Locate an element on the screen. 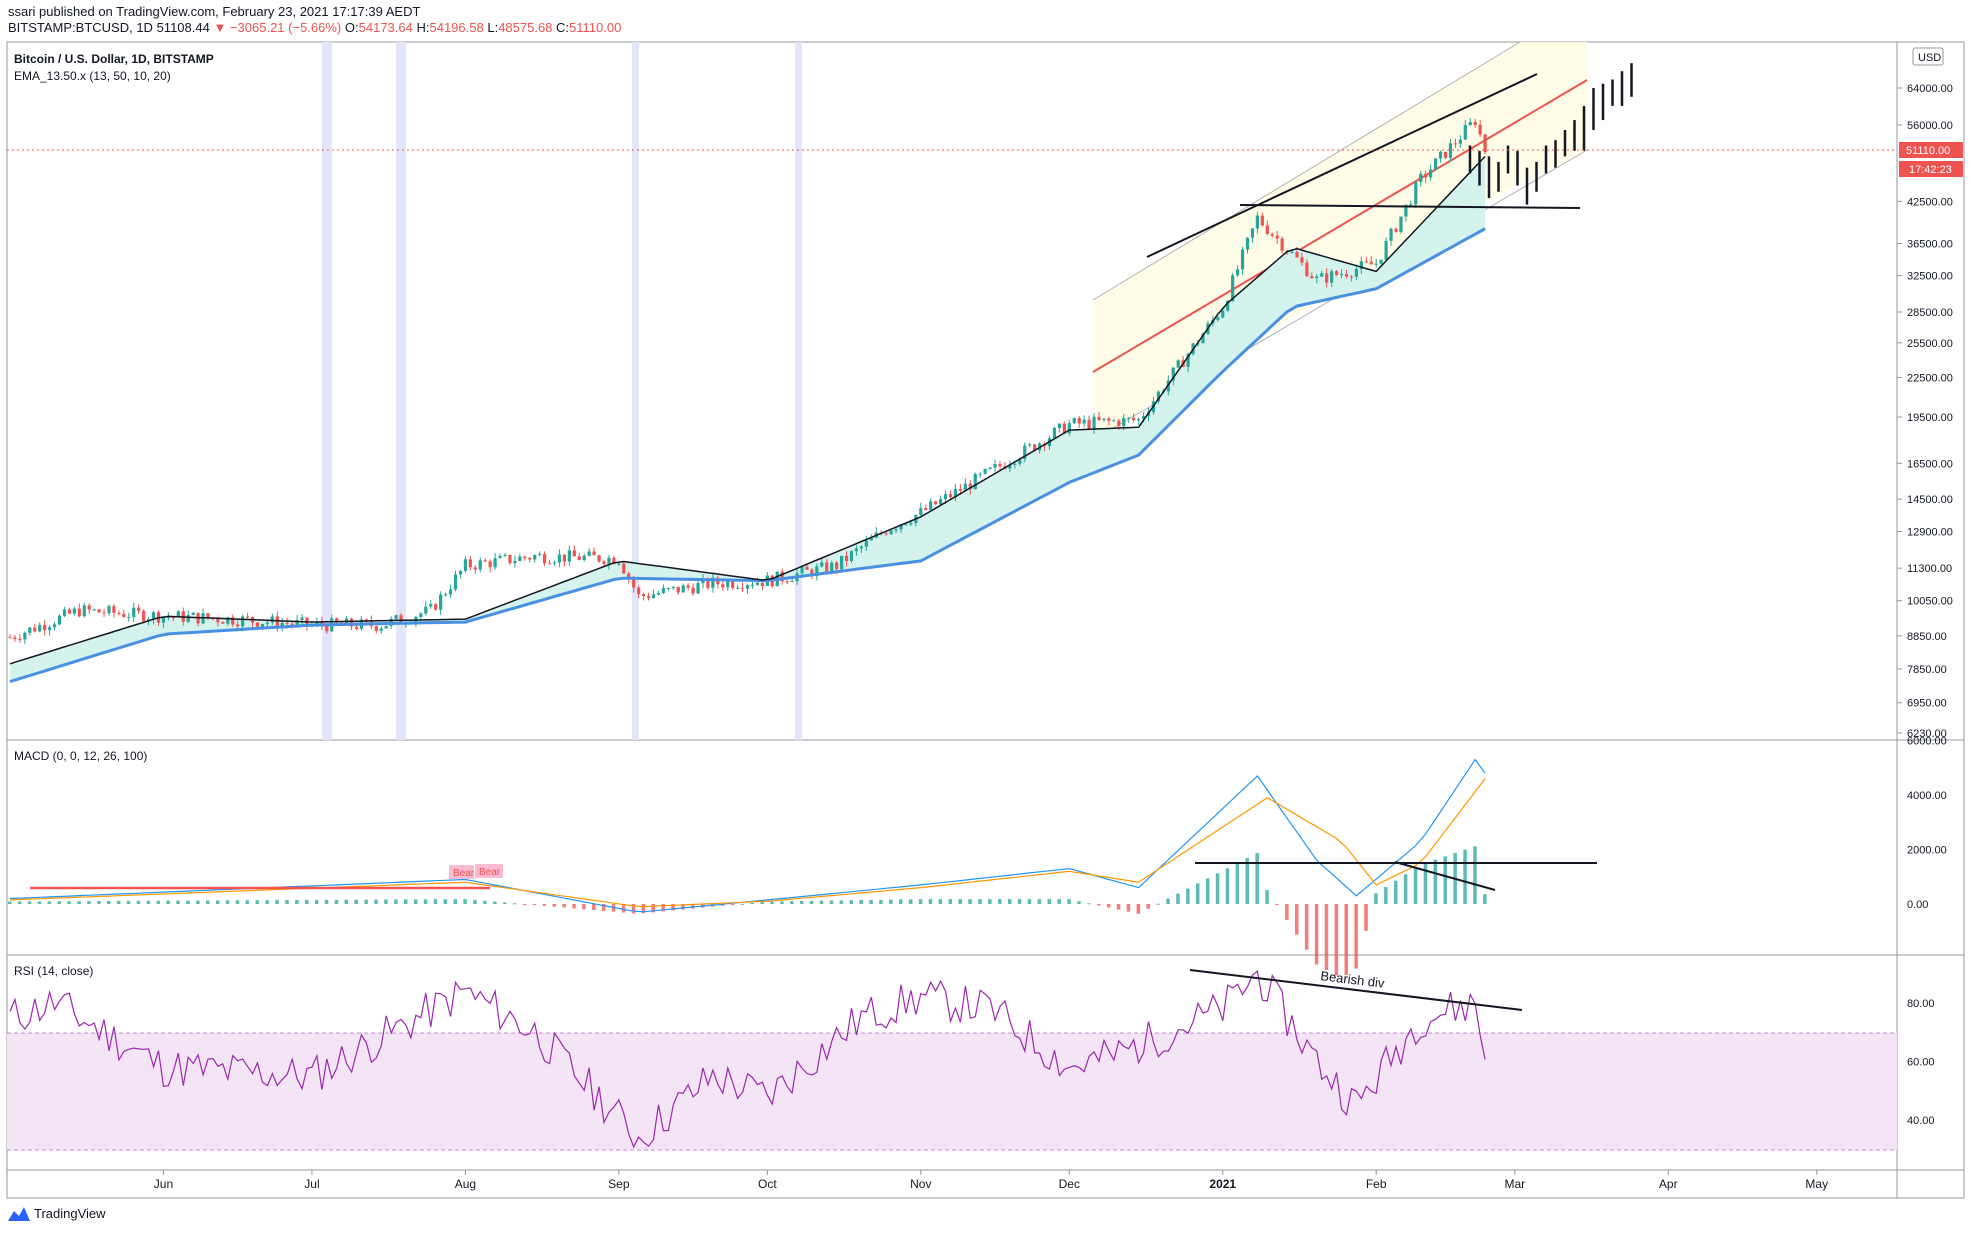 Image resolution: width=1971 pixels, height=1233 pixels. currency-button is located at coordinates (1928, 56).